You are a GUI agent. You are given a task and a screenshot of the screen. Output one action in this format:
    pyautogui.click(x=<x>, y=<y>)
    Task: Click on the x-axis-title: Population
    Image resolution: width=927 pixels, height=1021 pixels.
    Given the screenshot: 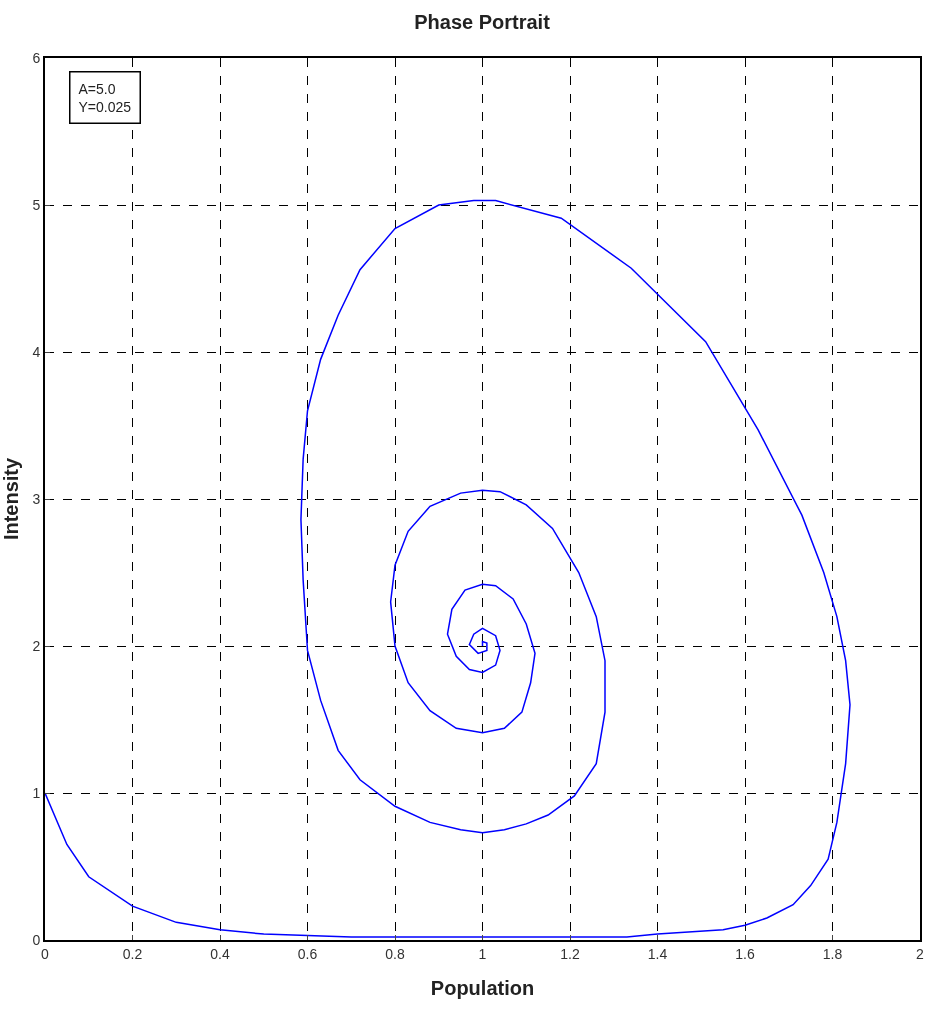 What is the action you would take?
    pyautogui.click(x=482, y=987)
    